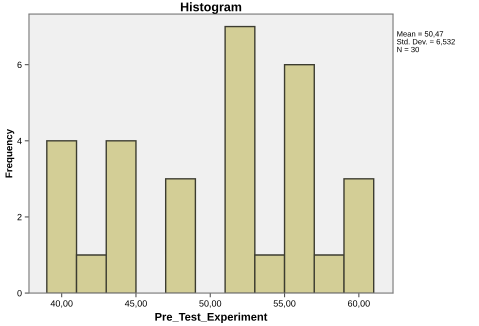 The image size is (479, 326). What do you see at coordinates (211, 8) in the screenshot?
I see `chart-title: Histogram` at bounding box center [211, 8].